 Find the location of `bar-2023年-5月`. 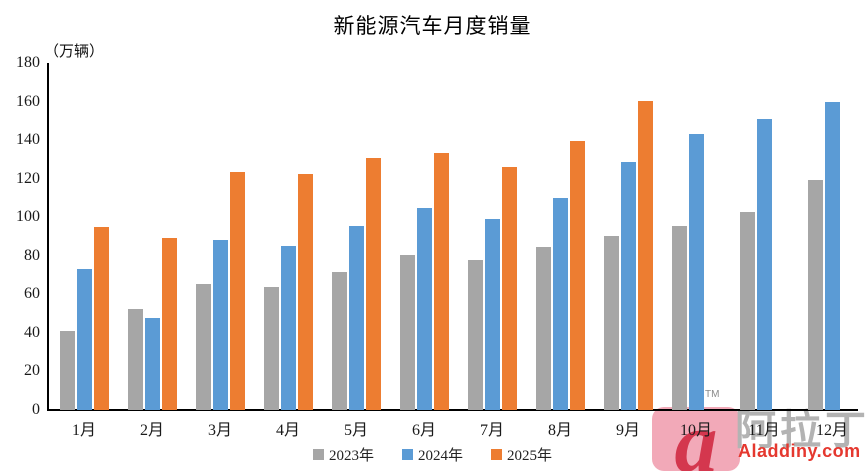

bar-2023年-5月 is located at coordinates (339, 340).